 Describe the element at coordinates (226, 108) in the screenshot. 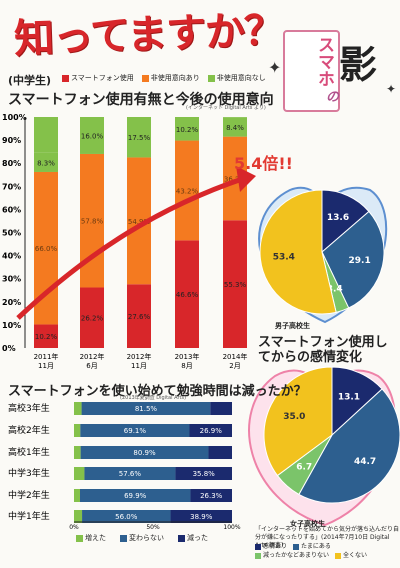

I see `source-label: (インターネット Digital Arts より)` at that location.